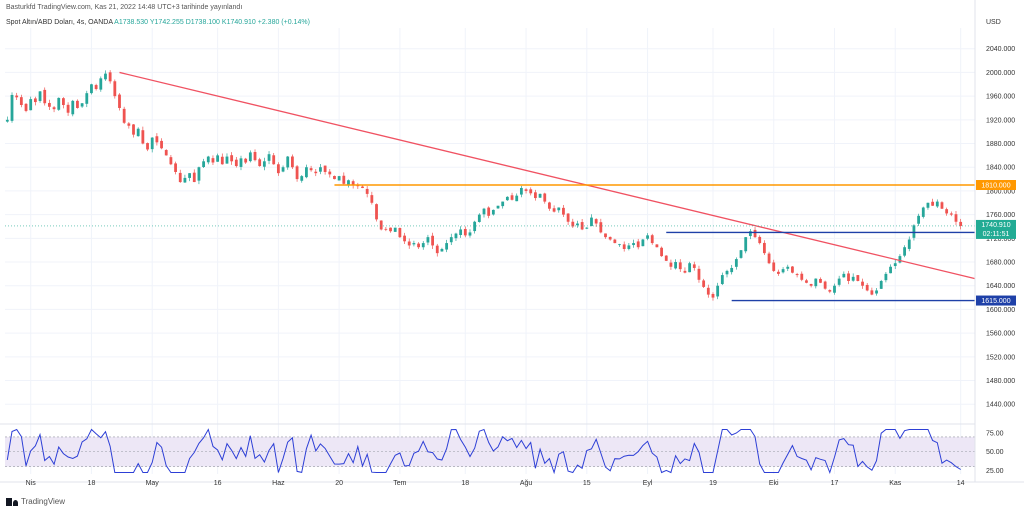  What do you see at coordinates (996, 229) in the screenshot?
I see `last-price-tag` at bounding box center [996, 229].